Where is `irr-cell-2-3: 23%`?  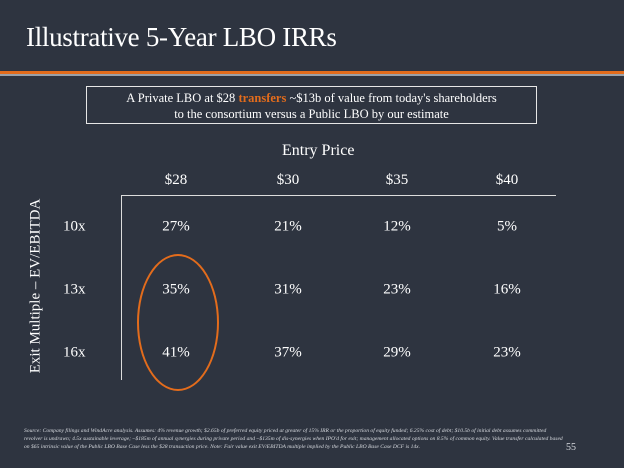
irr-cell-2-3: 23% is located at coordinates (507, 352).